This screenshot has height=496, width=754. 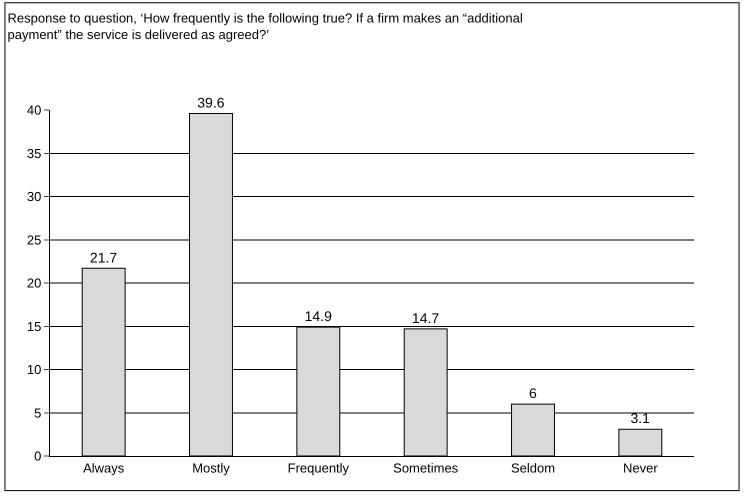 I want to click on x-tick-label: Always, so click(x=104, y=468).